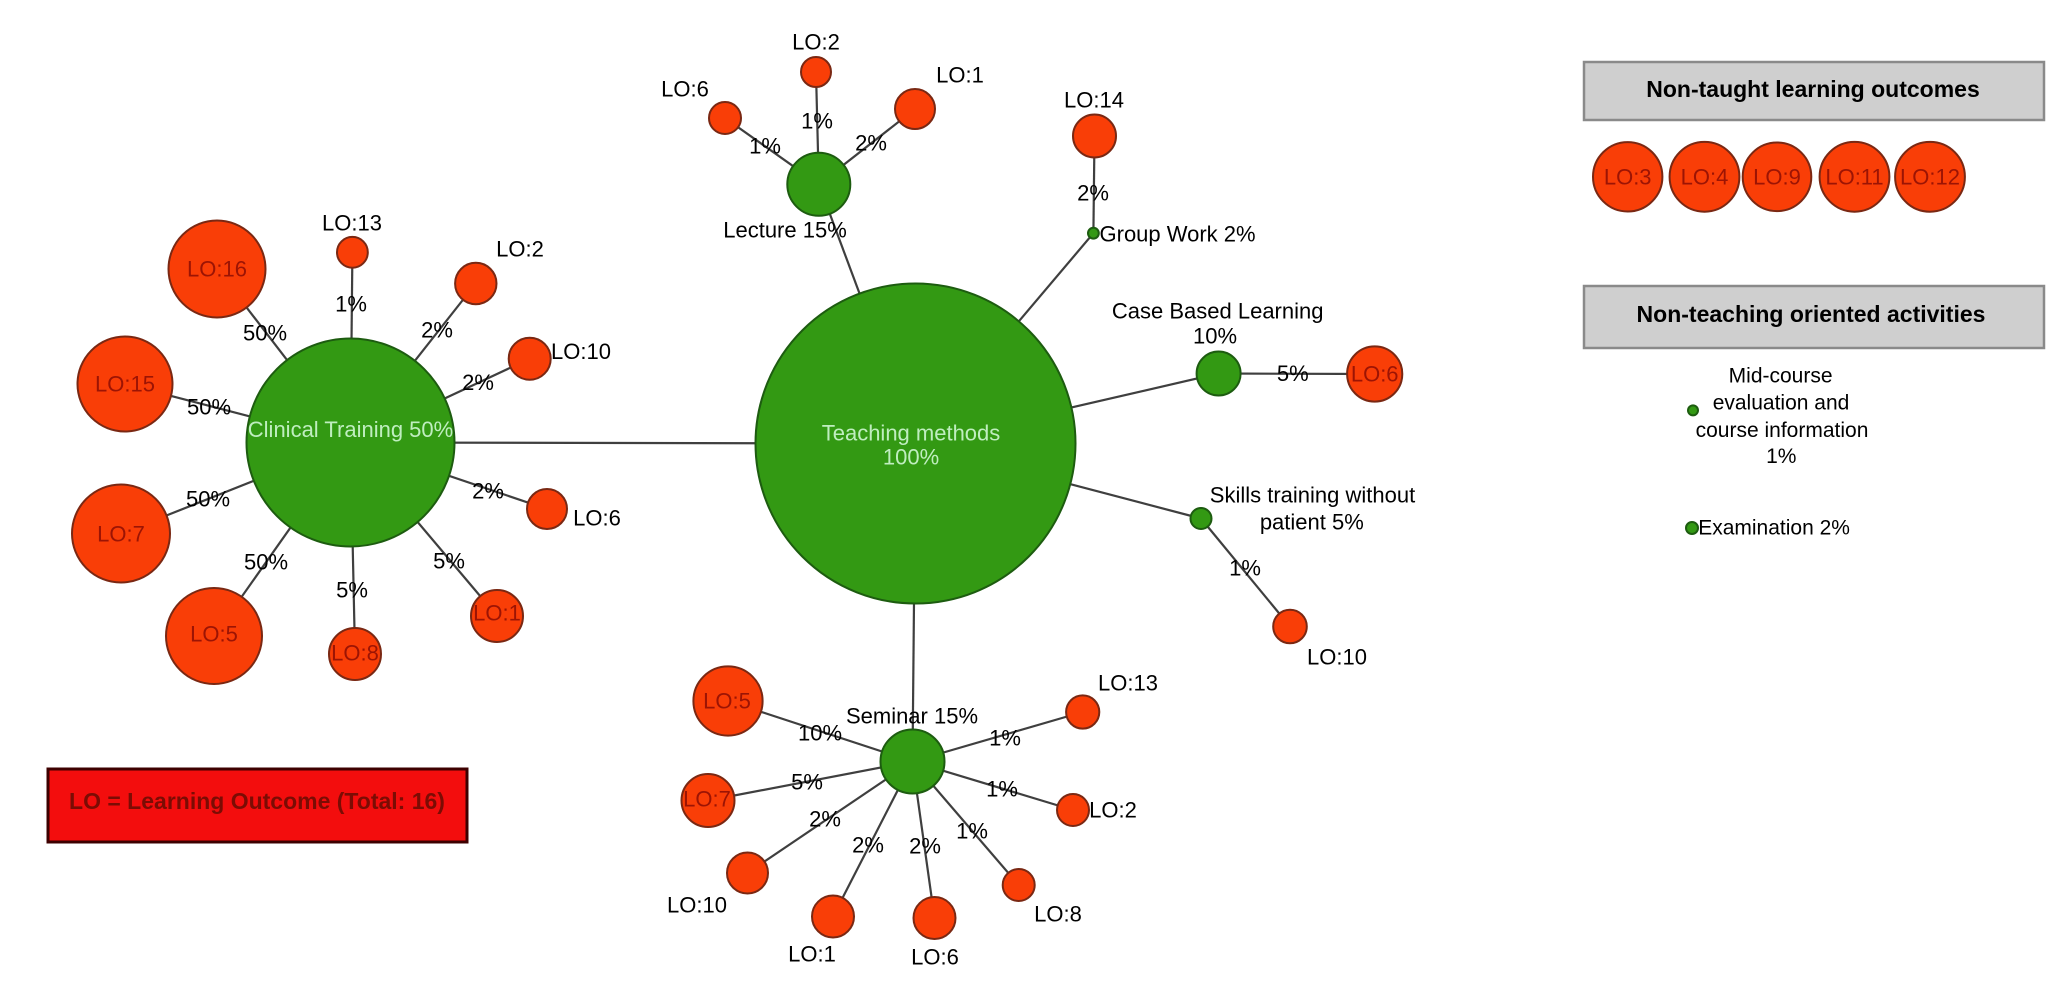  What do you see at coordinates (1930, 176) in the screenshot?
I see `svg-text: LO:12` at bounding box center [1930, 176].